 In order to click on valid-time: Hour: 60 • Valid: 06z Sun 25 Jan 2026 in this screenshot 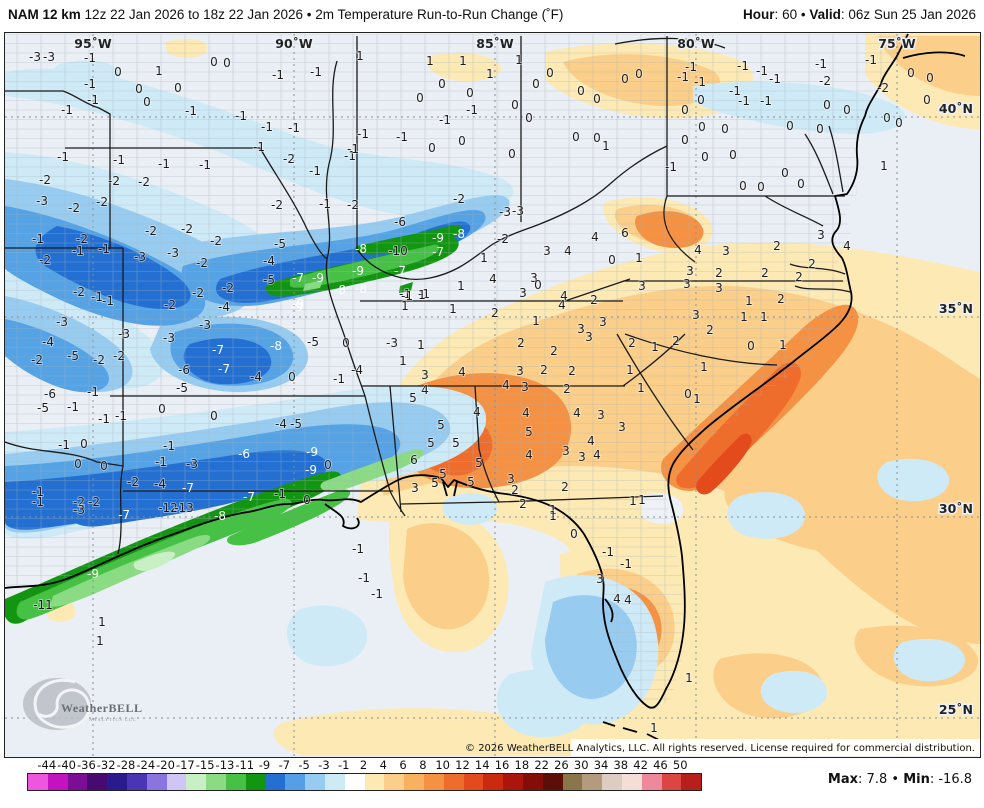, I will do `click(859, 14)`.